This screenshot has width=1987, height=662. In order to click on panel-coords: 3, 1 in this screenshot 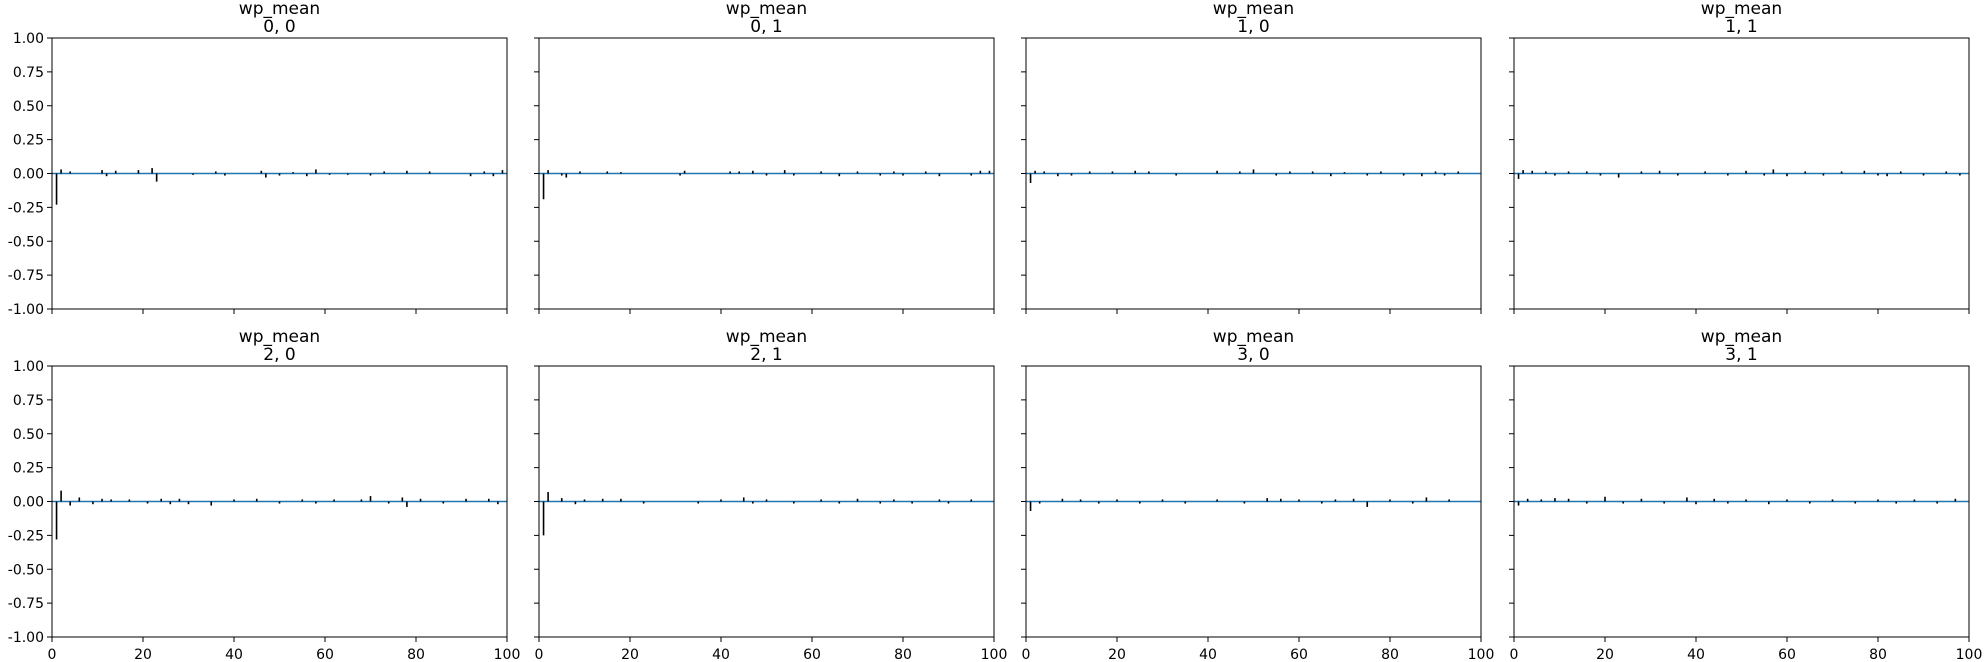, I will do `click(1741, 355)`.